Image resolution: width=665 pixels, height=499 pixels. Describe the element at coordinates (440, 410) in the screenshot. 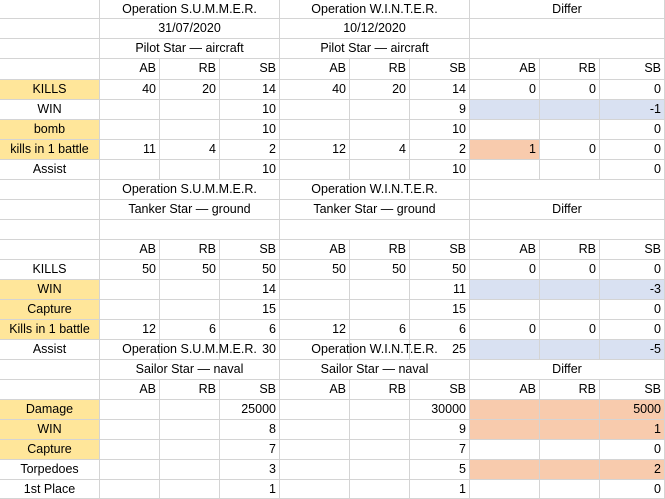

I see `value-cell: 30000` at that location.